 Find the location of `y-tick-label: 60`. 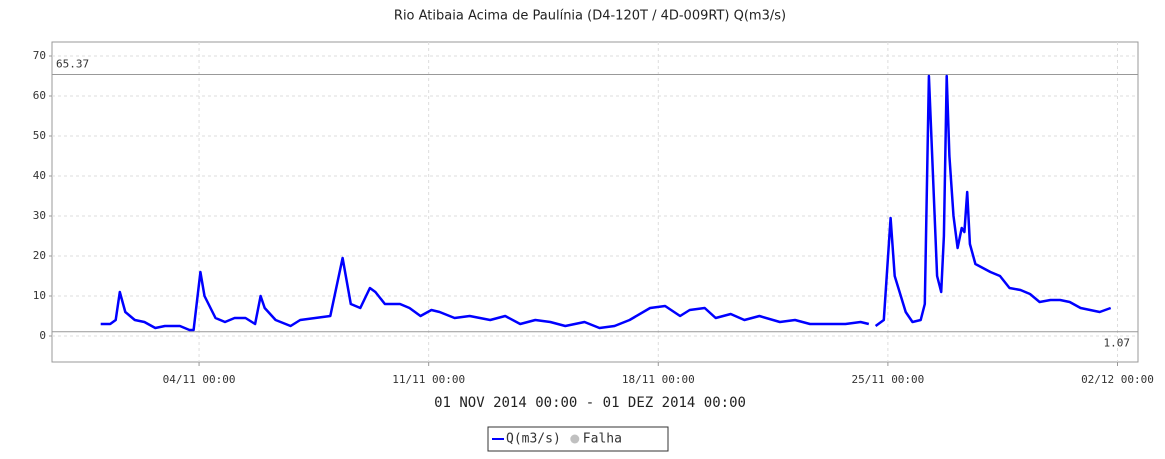

y-tick-label: 60 is located at coordinates (39, 95).